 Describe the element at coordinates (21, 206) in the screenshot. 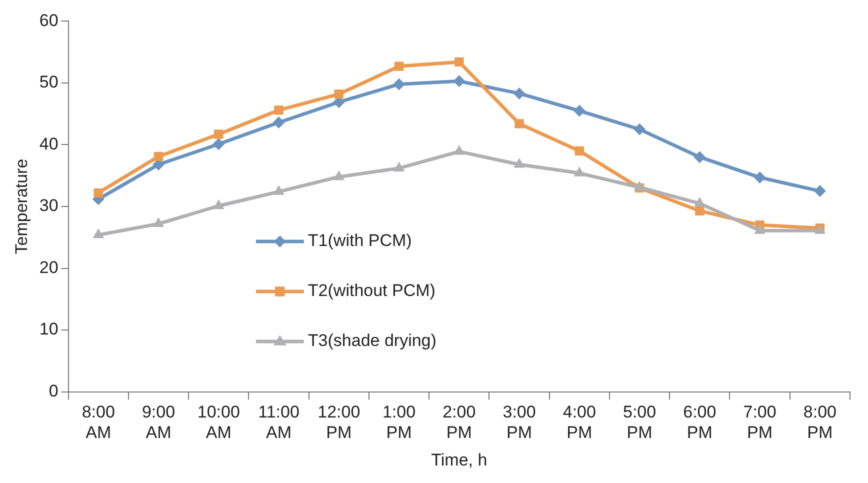

I see `y-axis-title: Temperature` at that location.